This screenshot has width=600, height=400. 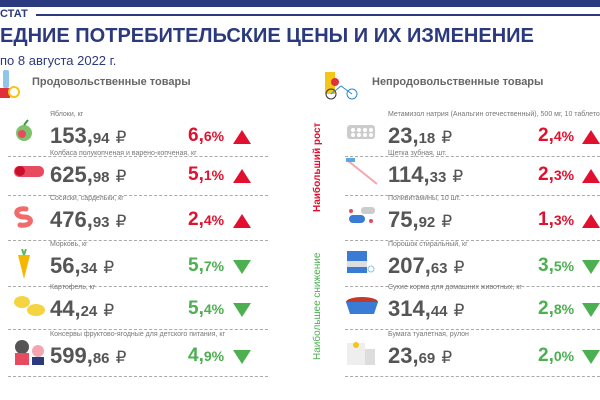 I want to click on item-name: Яблоки, кг, so click(x=67, y=114).